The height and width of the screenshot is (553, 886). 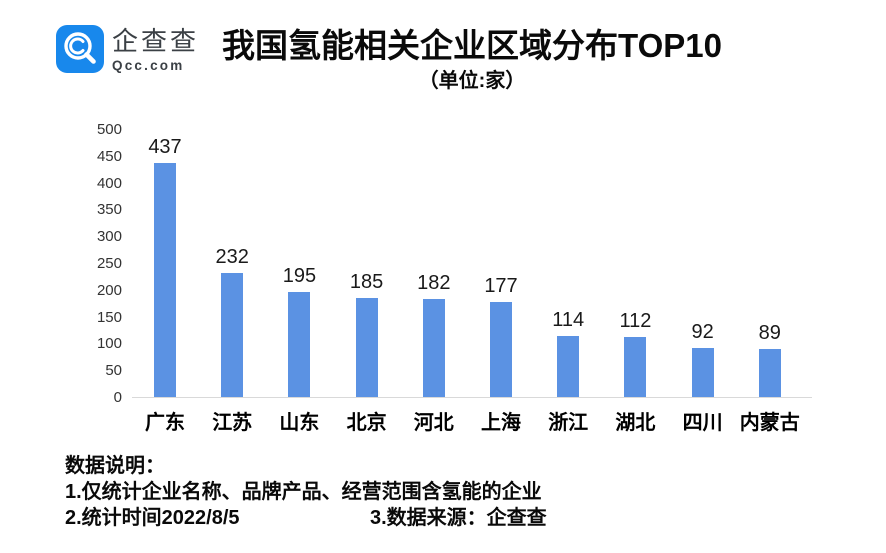 What do you see at coordinates (109, 210) in the screenshot?
I see `y-tick-label: 350` at bounding box center [109, 210].